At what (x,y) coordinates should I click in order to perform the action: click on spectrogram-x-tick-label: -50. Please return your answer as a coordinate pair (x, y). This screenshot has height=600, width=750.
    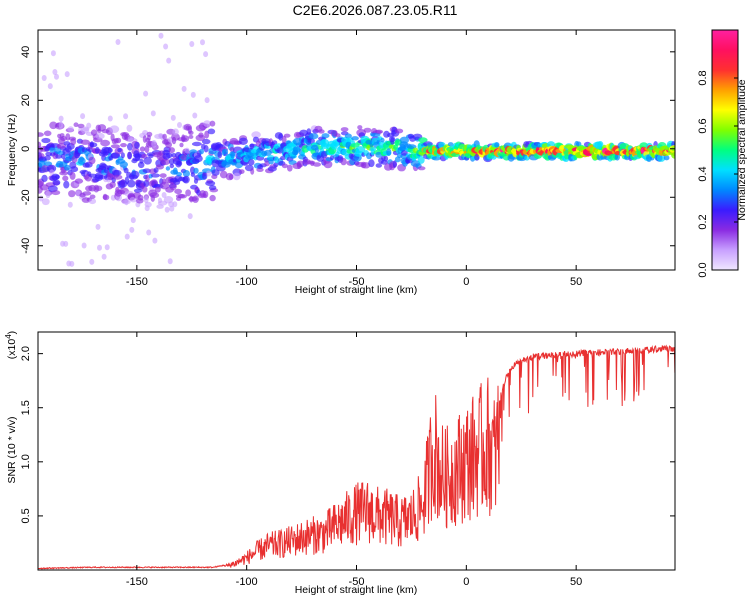
    Looking at the image, I should click on (357, 282).